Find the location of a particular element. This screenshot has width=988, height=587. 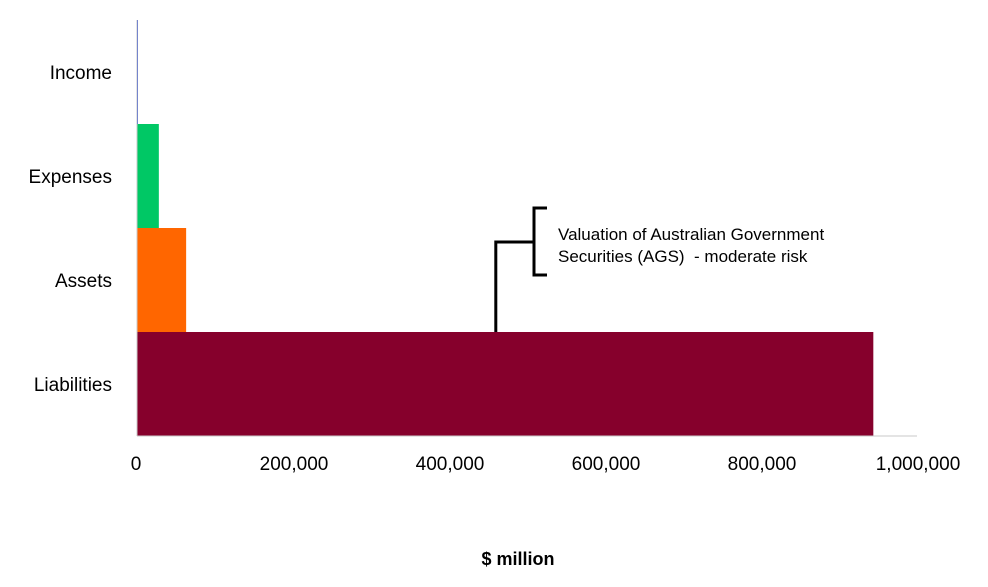

annotation-line-2: Securities (AGS) - moderate risk is located at coordinates (683, 256).